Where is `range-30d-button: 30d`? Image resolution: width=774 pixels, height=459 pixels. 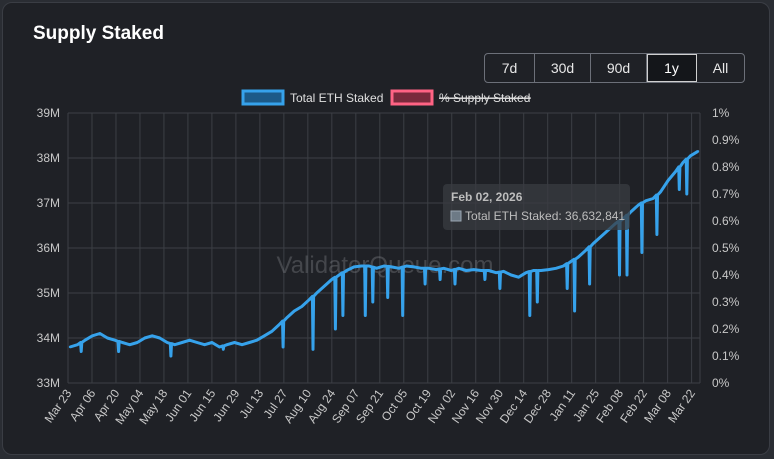 range-30d-button: 30d is located at coordinates (563, 68).